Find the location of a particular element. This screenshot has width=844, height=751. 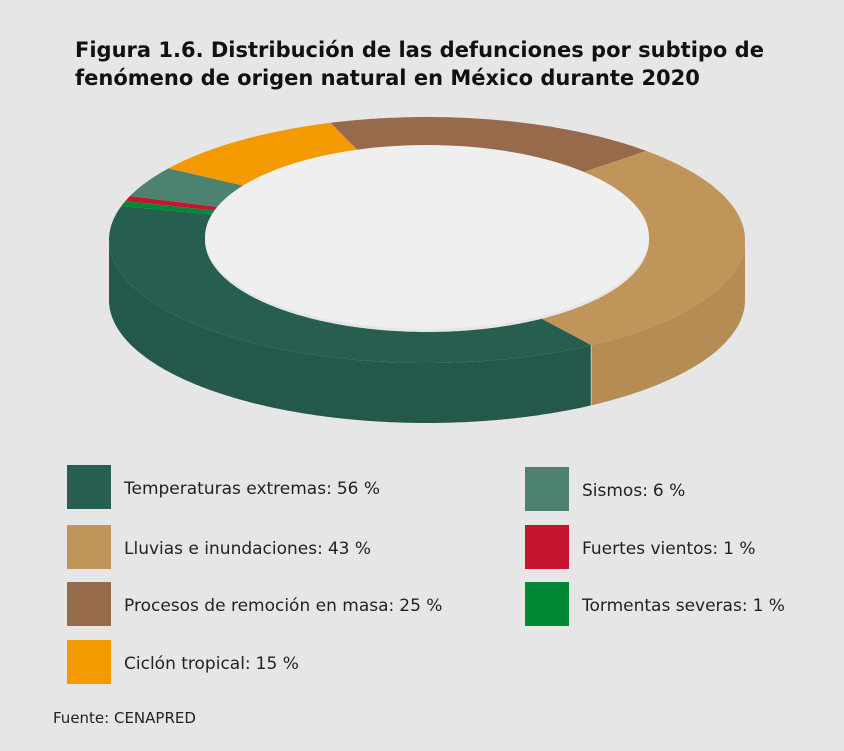

legend-category: Tormentas severas: is located at coordinates (664, 606).